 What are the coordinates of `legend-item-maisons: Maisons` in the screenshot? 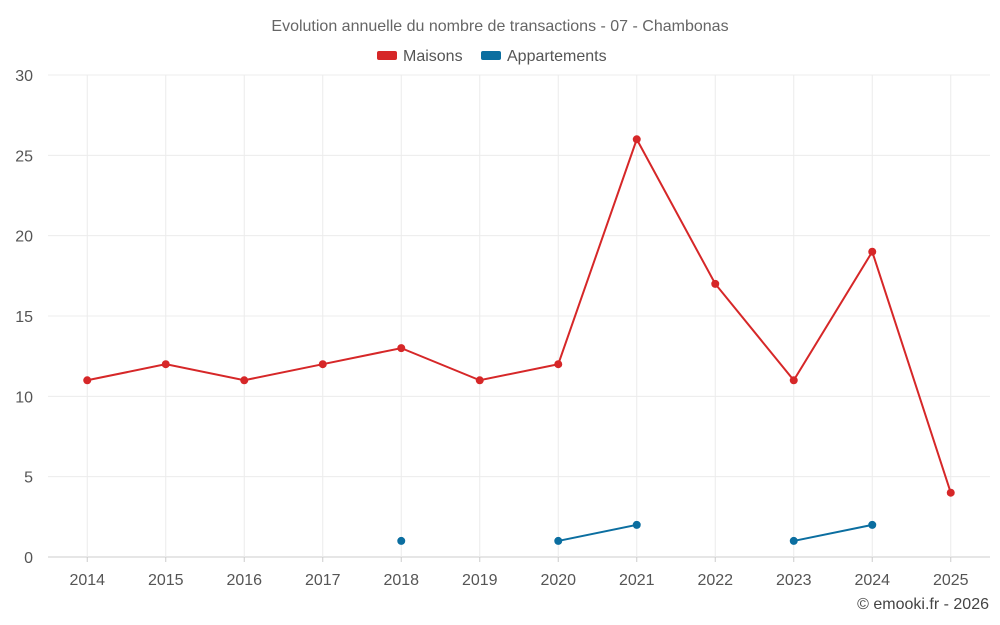 It's located at (420, 56).